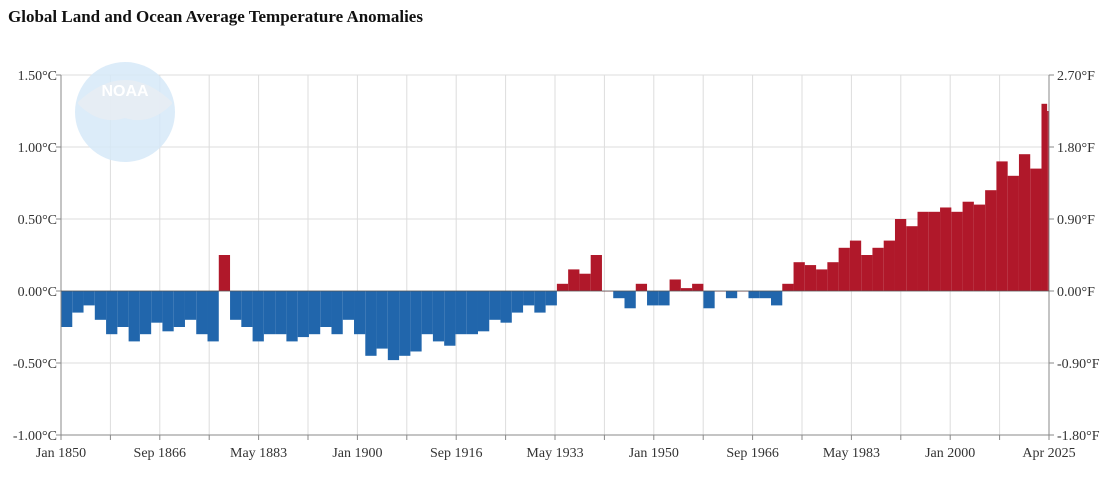 The width and height of the screenshot is (1110, 500). I want to click on y-tick-label-left: -1.00°C, so click(35, 436).